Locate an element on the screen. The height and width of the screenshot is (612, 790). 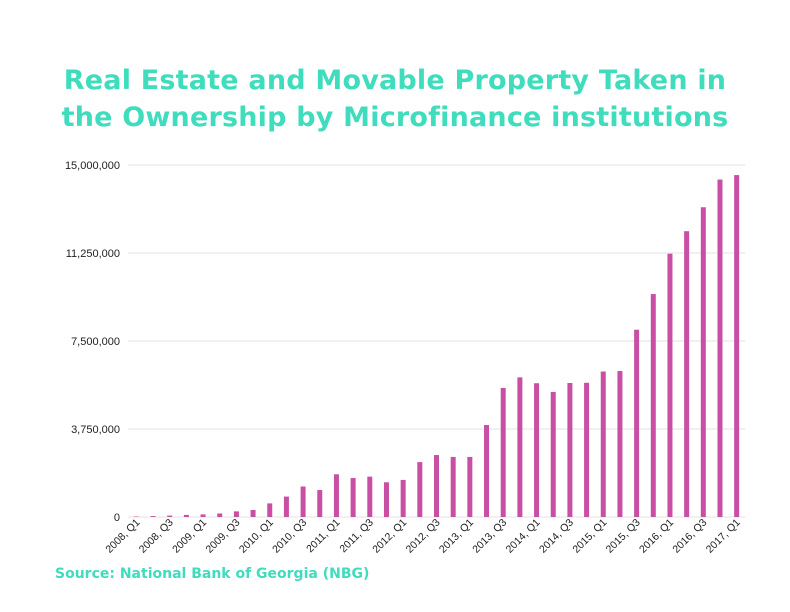
x-tick-label: 2012, Q3 is located at coordinates (423, 536).